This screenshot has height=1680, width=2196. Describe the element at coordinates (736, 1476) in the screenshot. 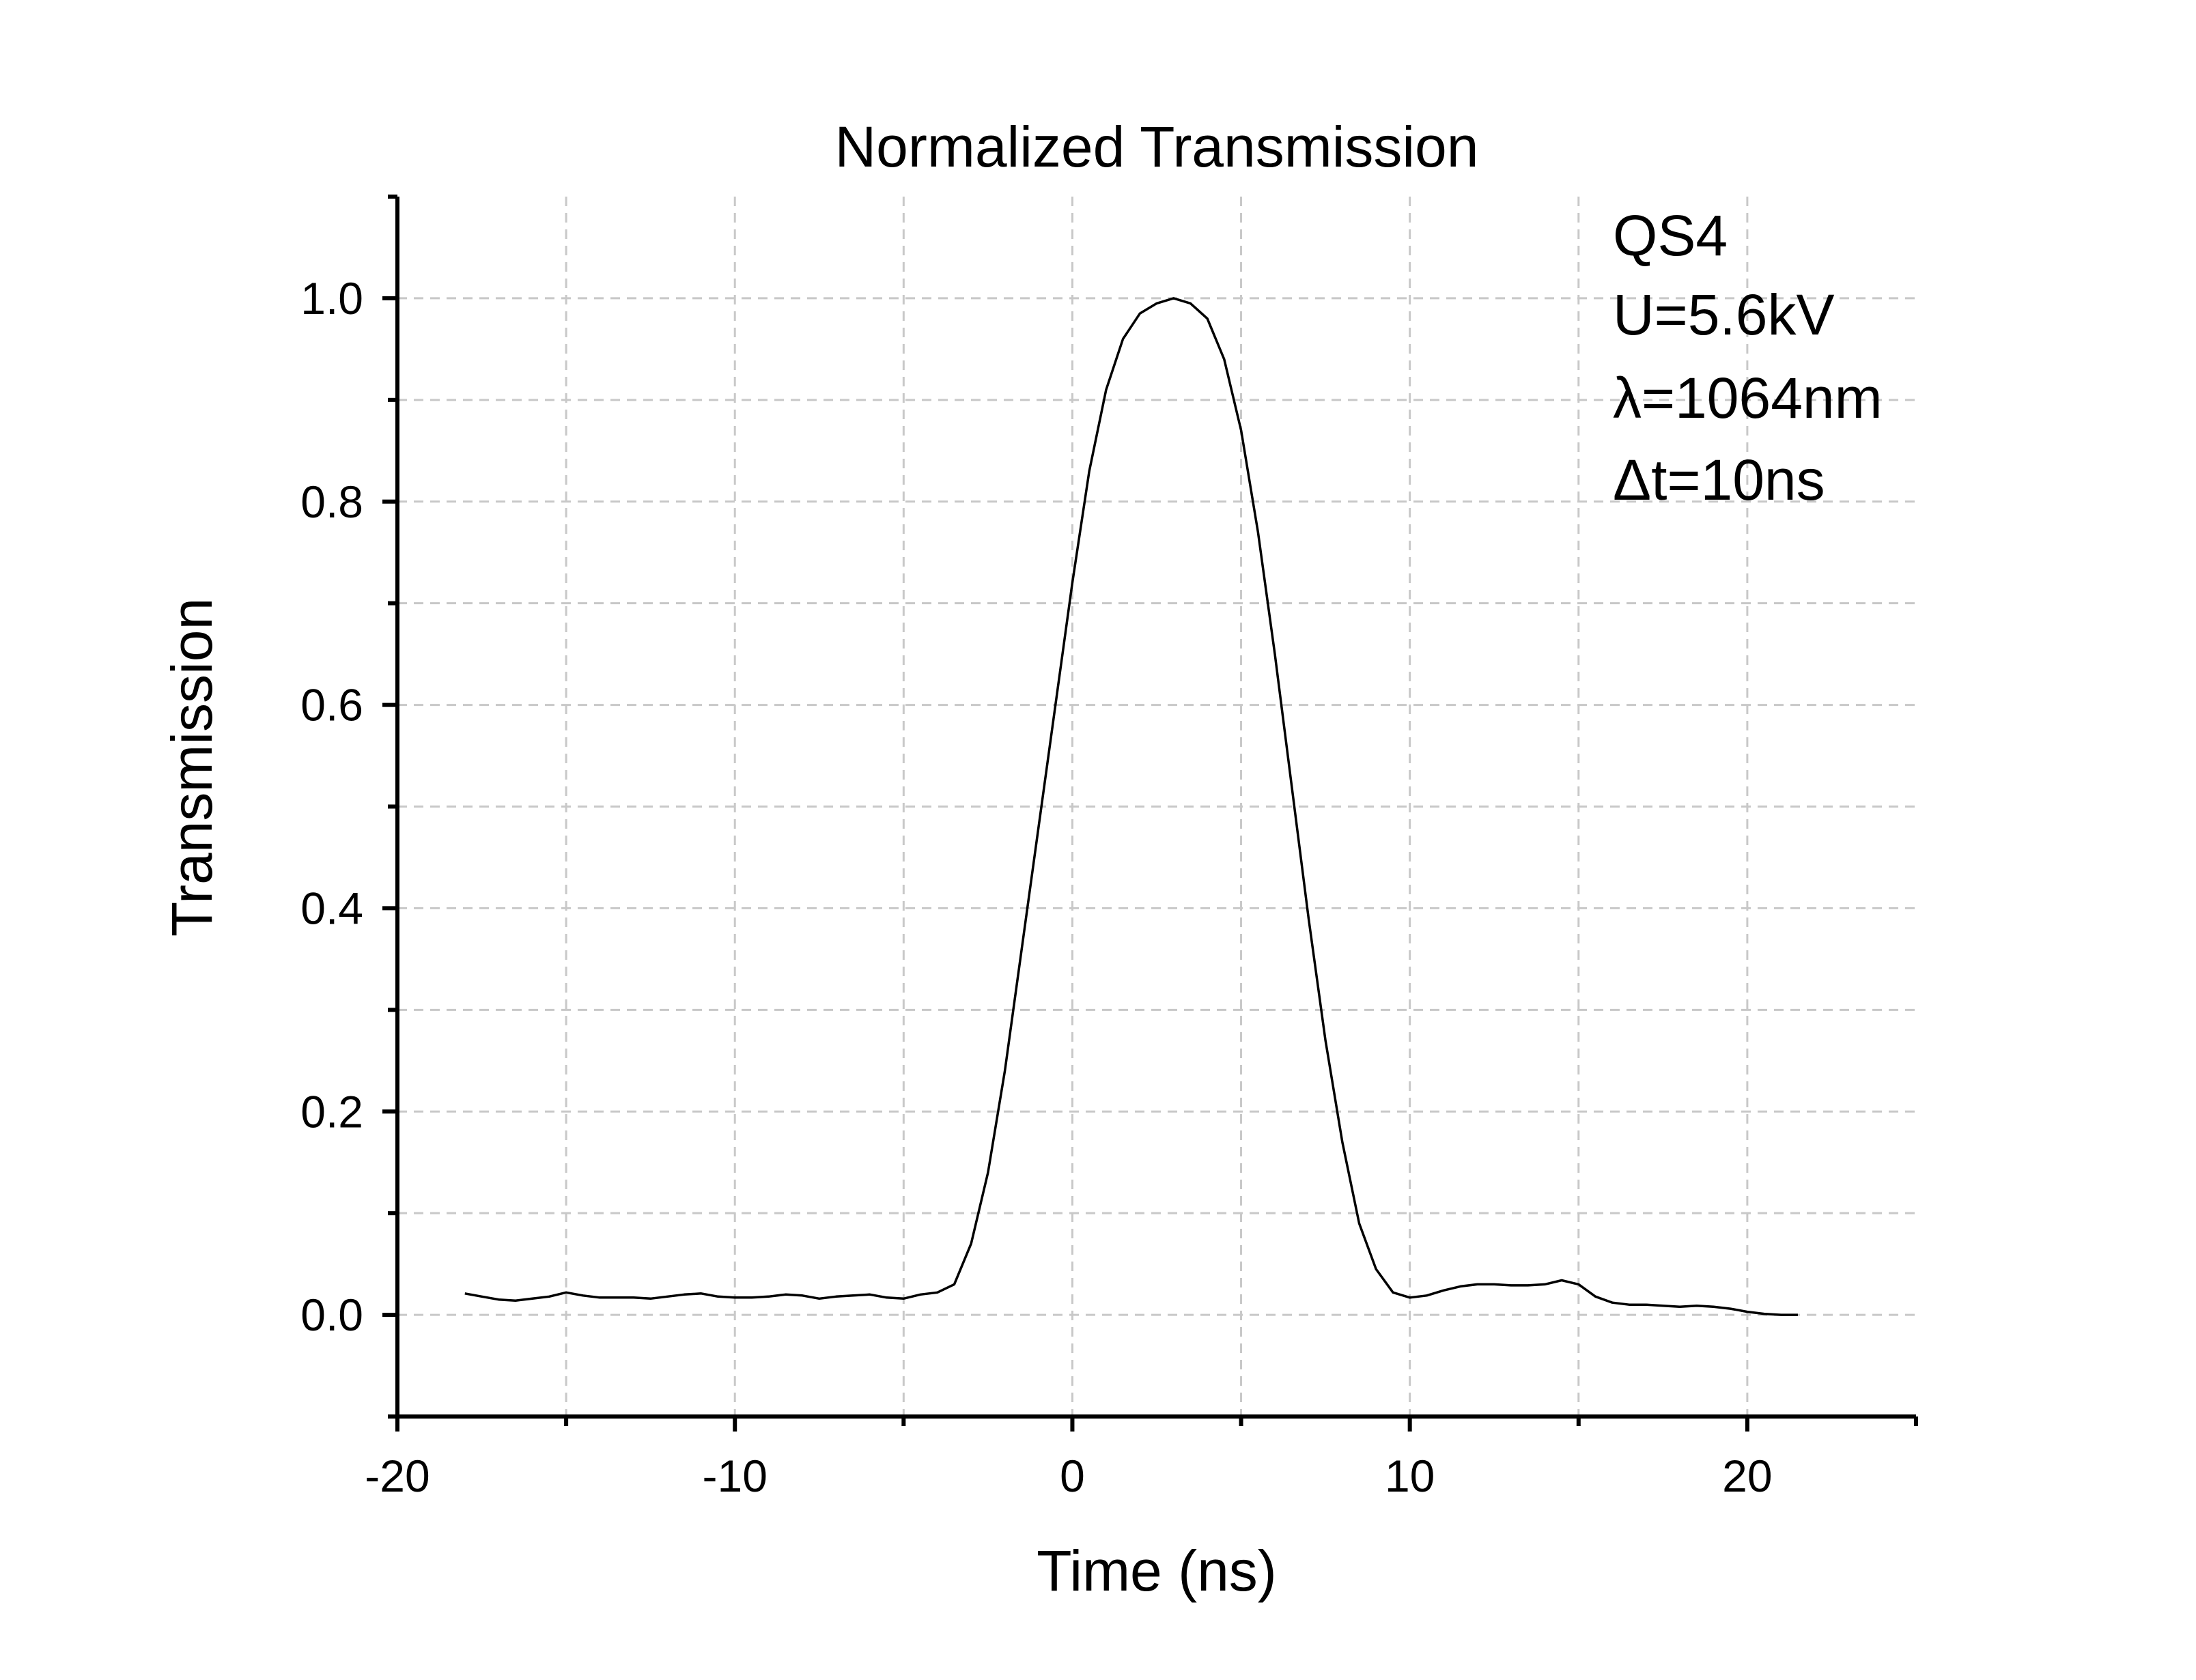

I see `x-tick-label: -10` at that location.